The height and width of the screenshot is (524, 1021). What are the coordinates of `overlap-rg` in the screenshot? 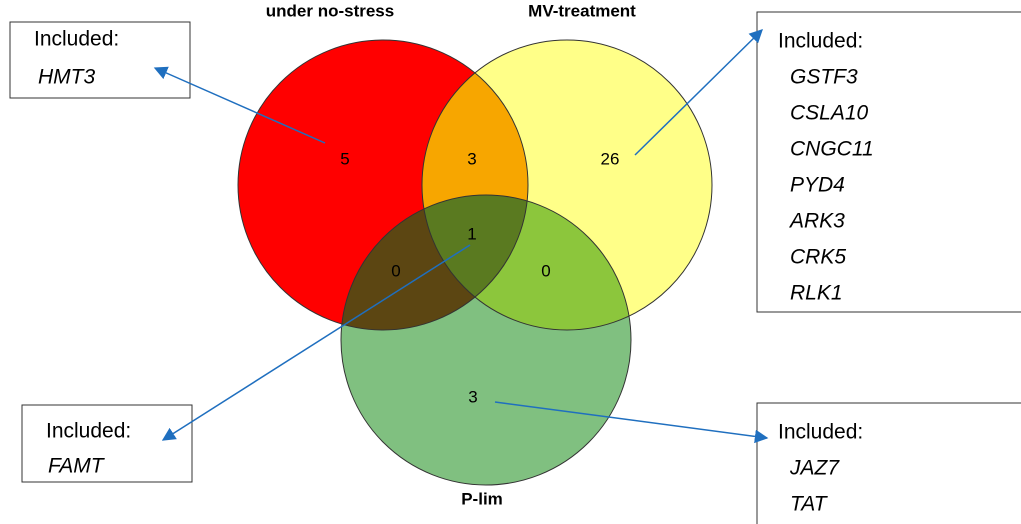 It's located at (434, 262).